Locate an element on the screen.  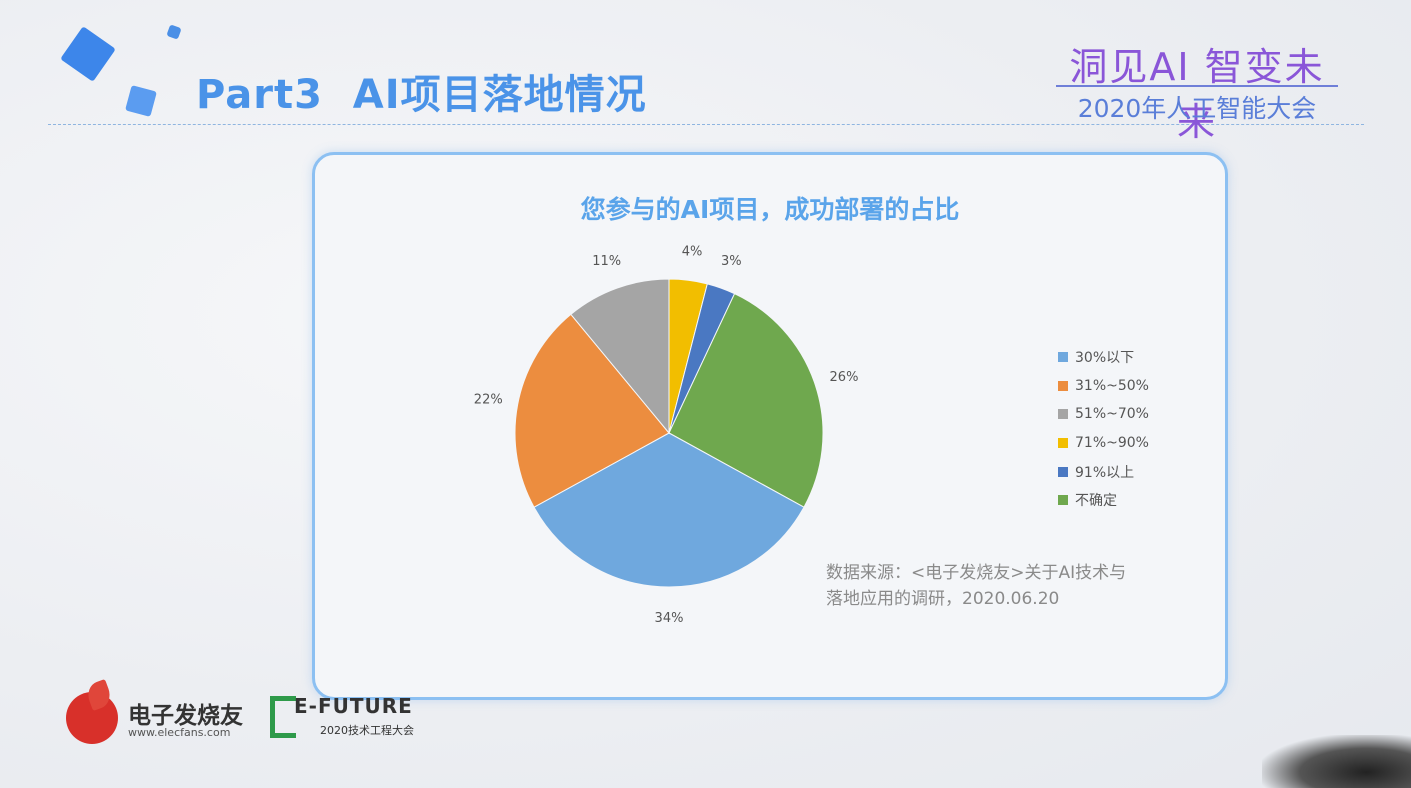
legend-label: 30%以下 is located at coordinates (1105, 358).